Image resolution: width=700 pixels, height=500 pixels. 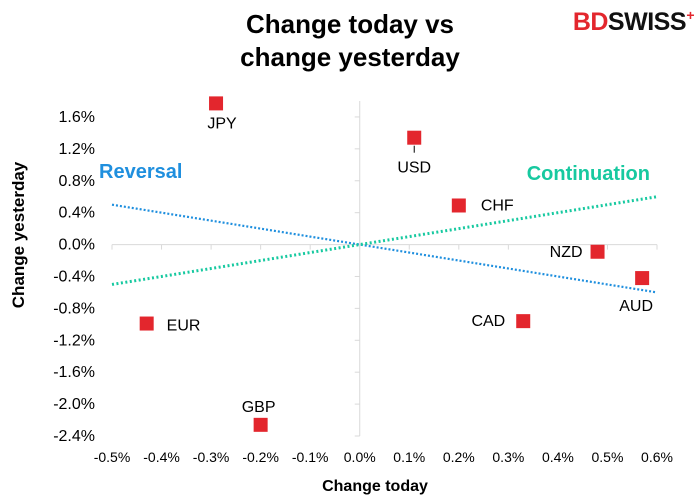 What do you see at coordinates (558, 457) in the screenshot?
I see `x-tick-label: 0.4%` at bounding box center [558, 457].